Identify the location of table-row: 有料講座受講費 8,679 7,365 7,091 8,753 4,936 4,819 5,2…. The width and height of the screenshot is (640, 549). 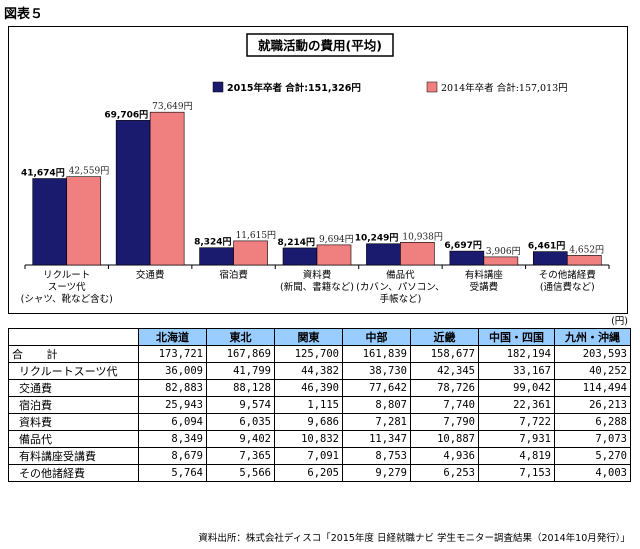
(319, 456).